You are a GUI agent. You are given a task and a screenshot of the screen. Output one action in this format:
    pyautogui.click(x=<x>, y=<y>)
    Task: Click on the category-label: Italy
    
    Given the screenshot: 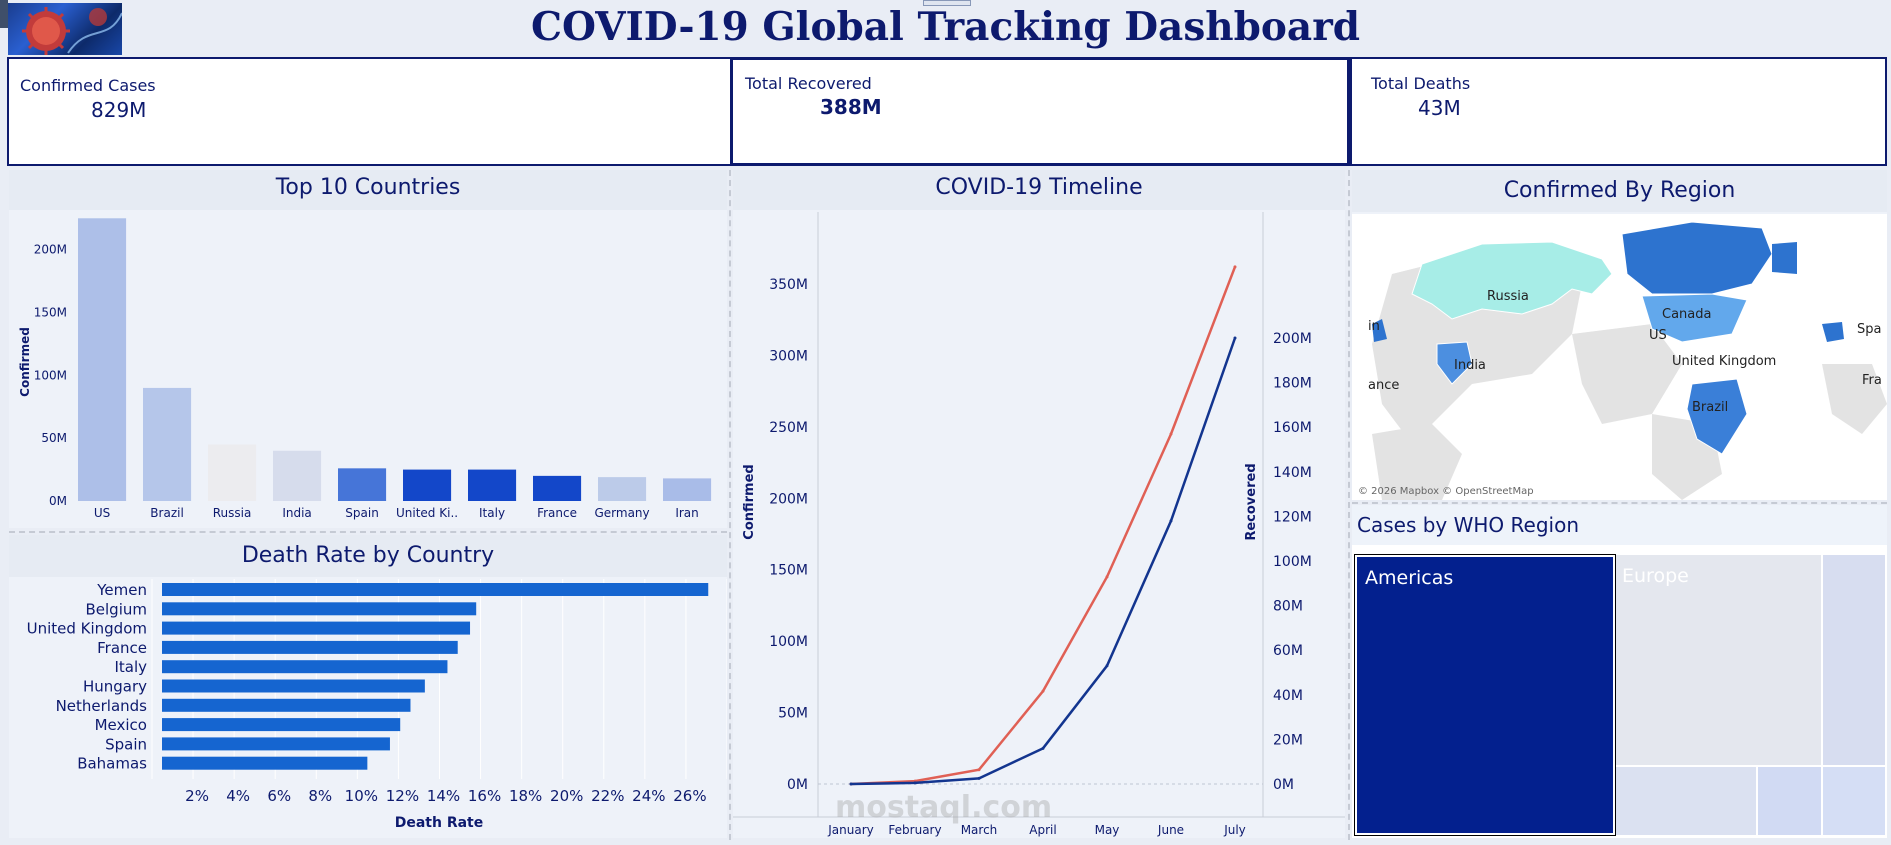 What is the action you would take?
    pyautogui.click(x=130, y=667)
    